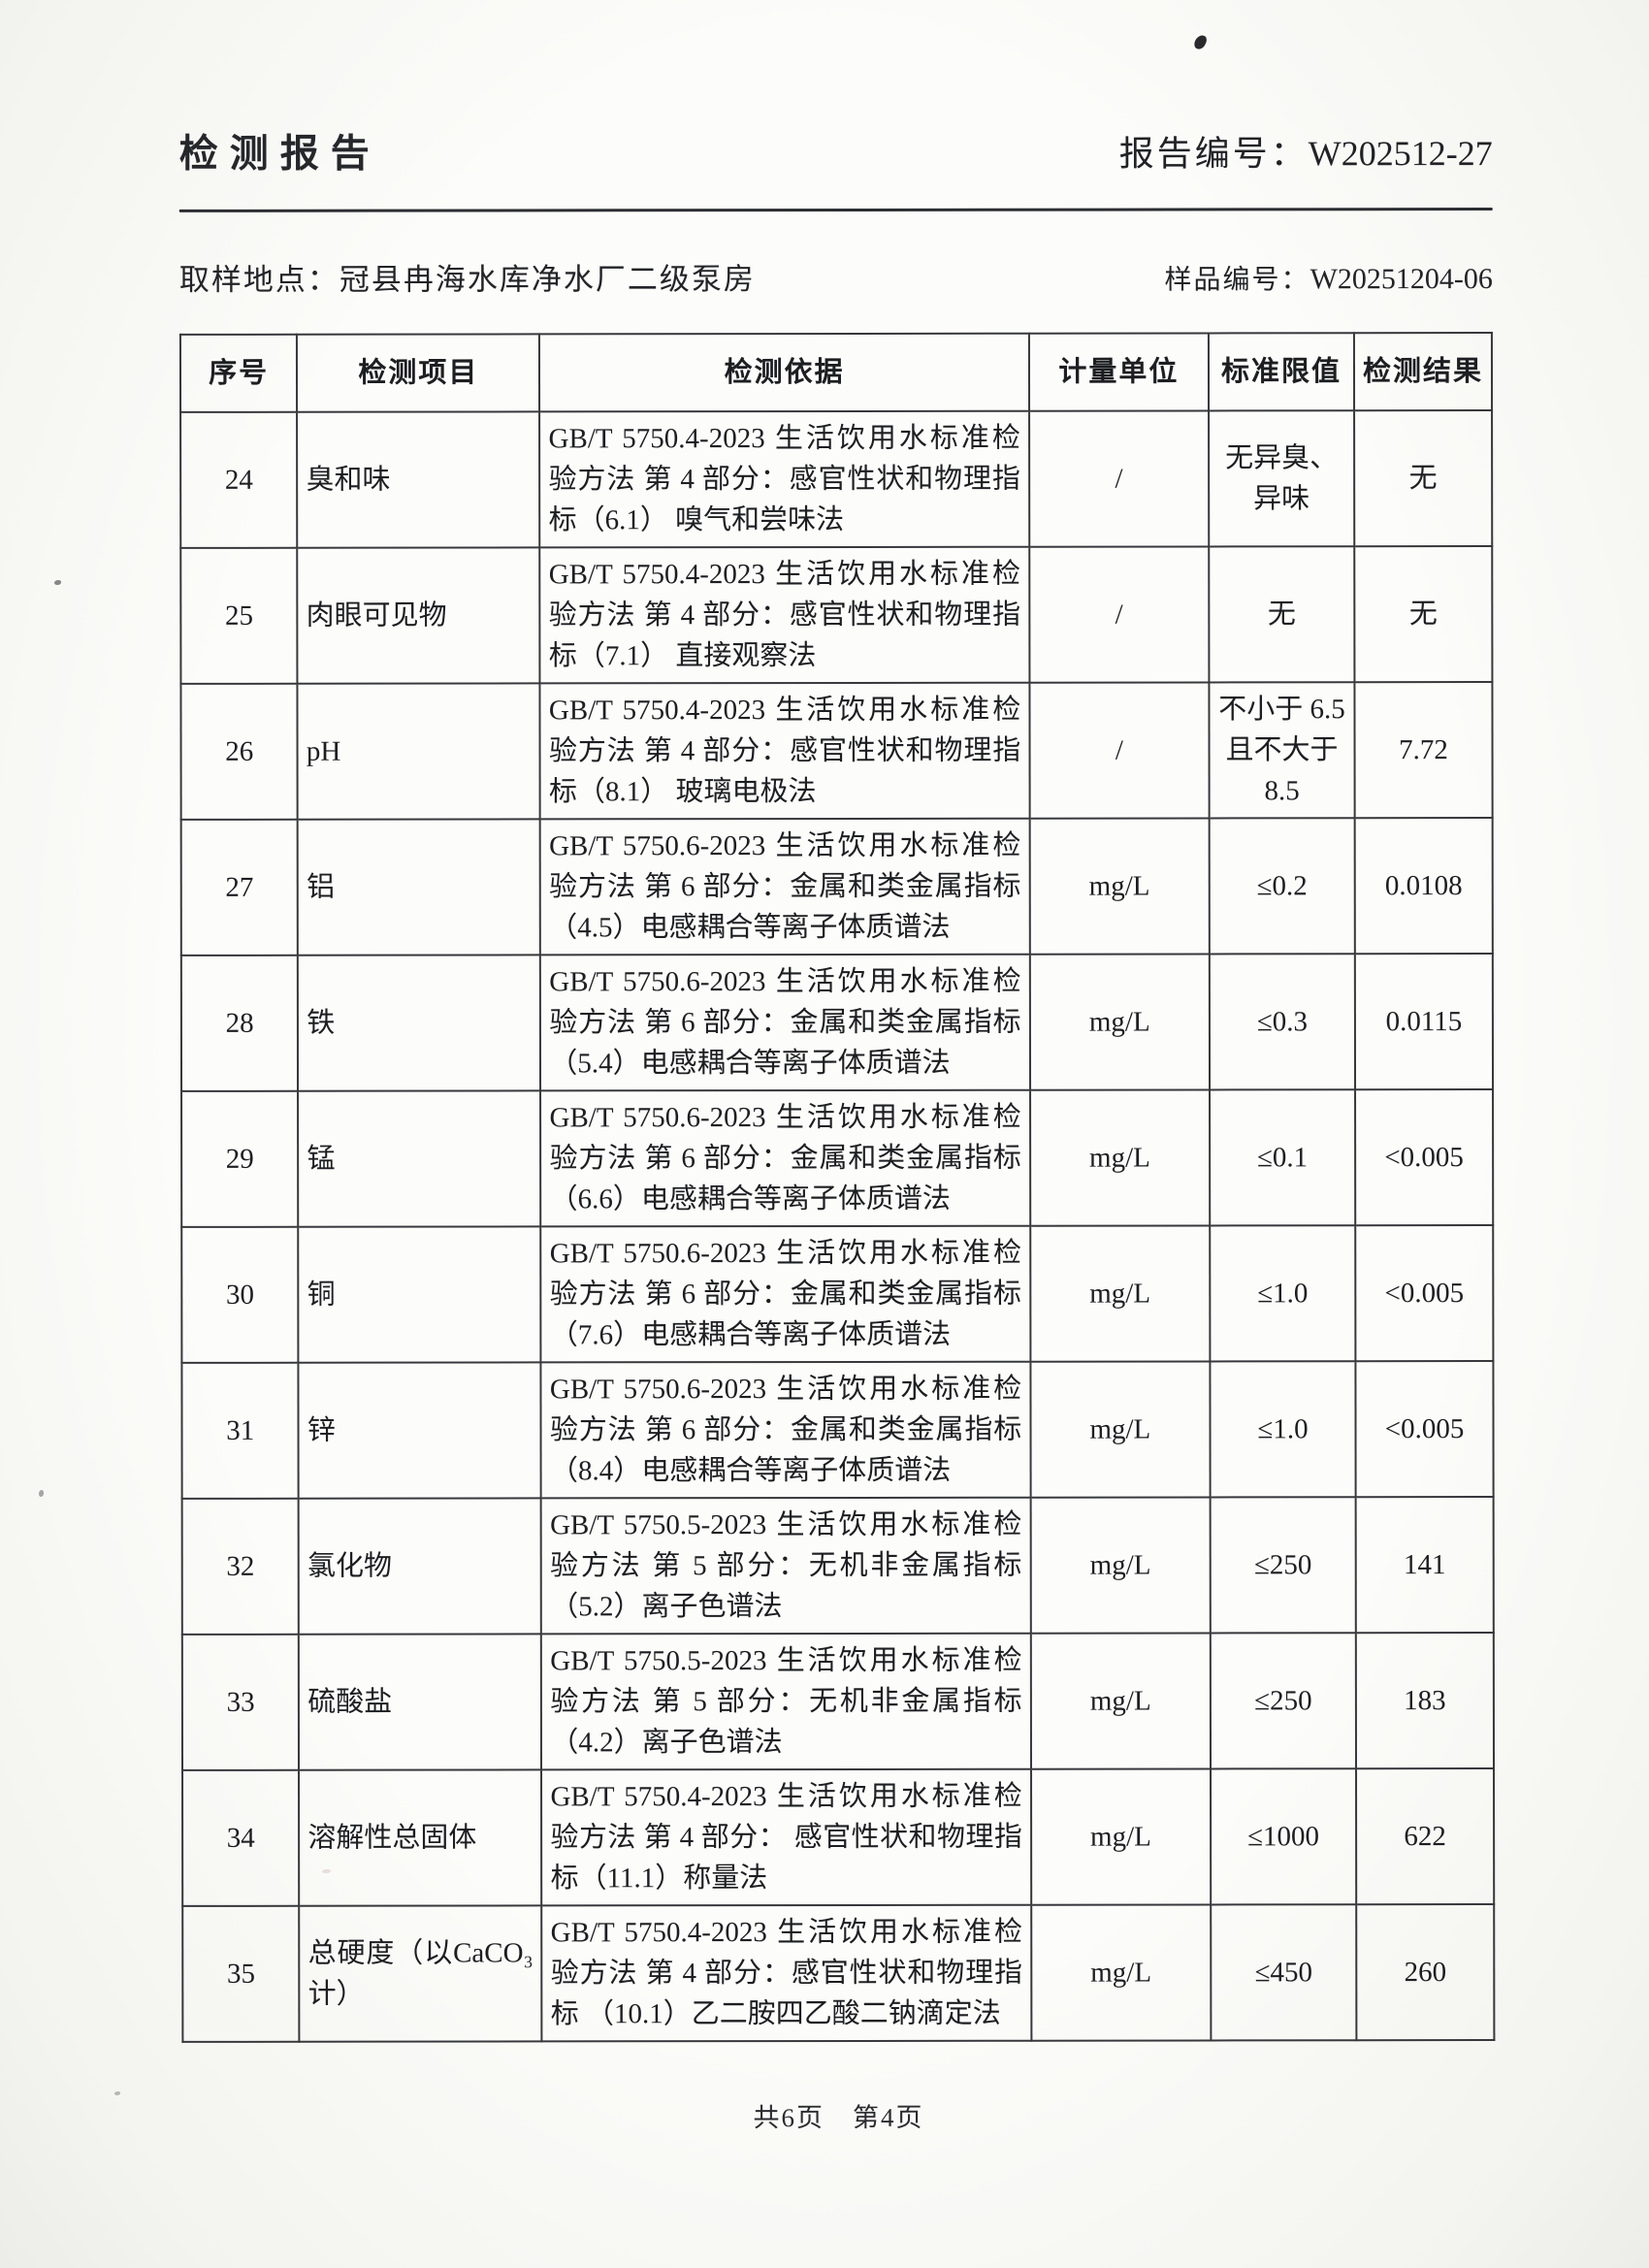 The image size is (1649, 2268). I want to click on cell-test-result: 141, so click(1424, 1565).